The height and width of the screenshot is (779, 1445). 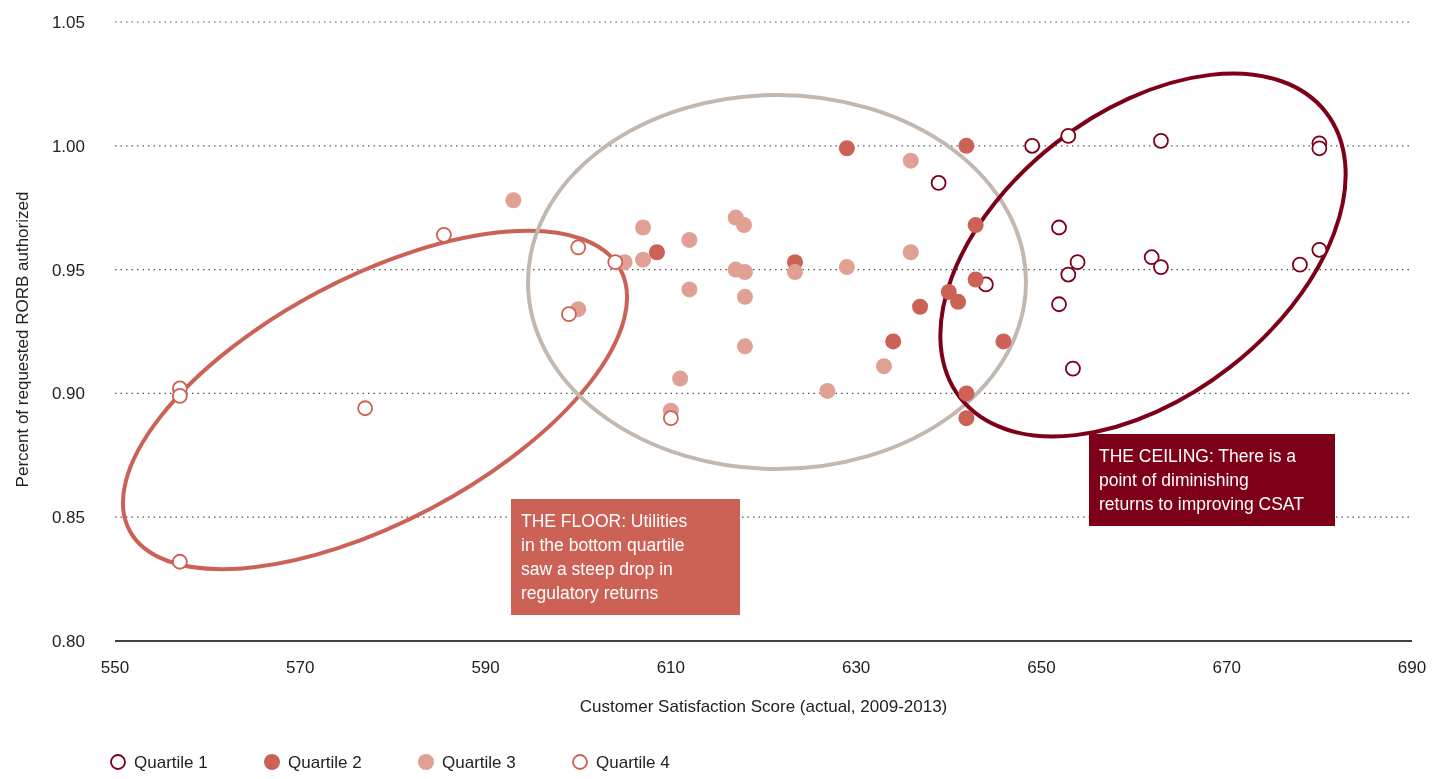 What do you see at coordinates (325, 762) in the screenshot?
I see `legend-label: Quartile 2` at bounding box center [325, 762].